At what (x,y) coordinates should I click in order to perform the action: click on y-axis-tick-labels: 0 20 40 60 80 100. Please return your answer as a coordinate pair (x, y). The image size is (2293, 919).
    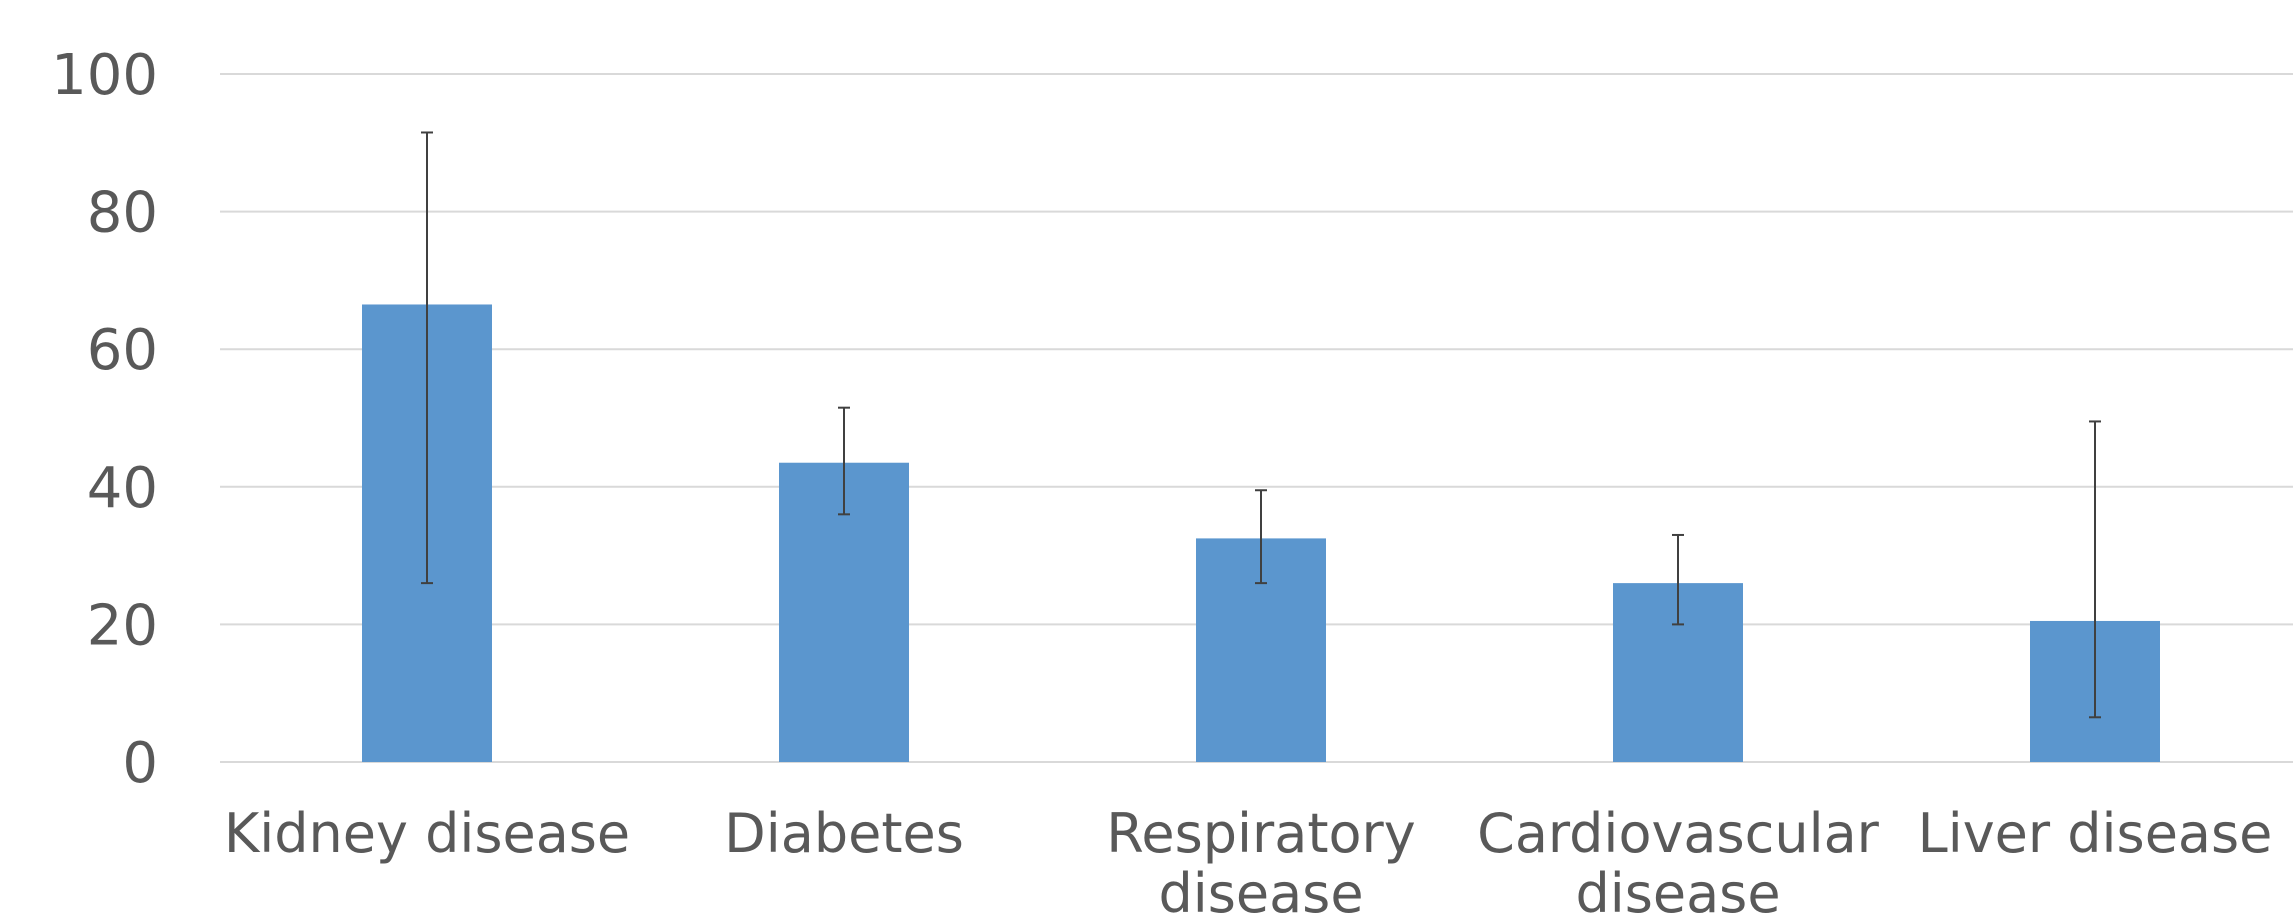
    Looking at the image, I should click on (104, 419).